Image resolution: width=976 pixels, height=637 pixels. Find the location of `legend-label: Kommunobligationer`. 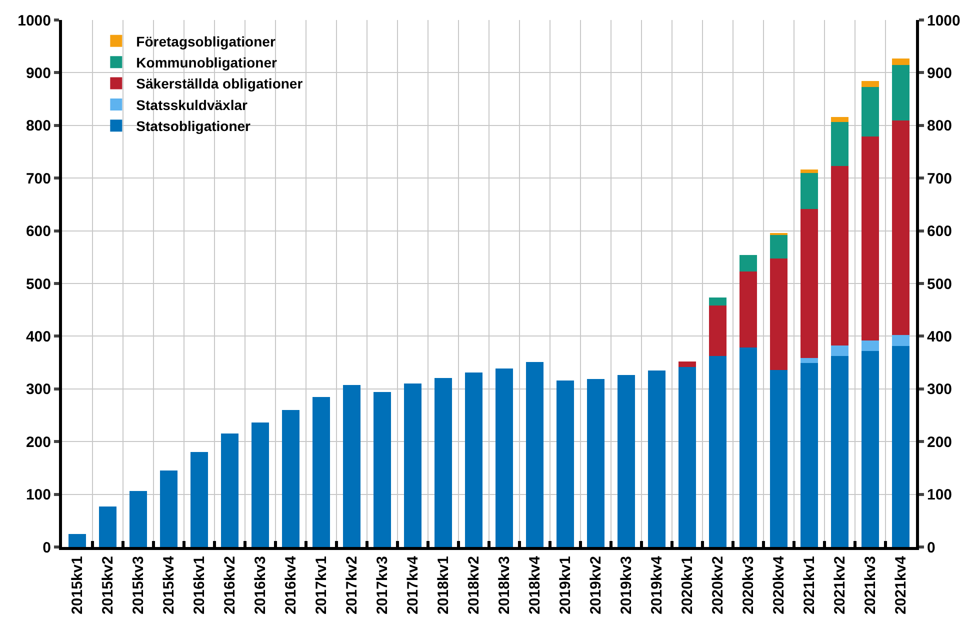

legend-label: Kommunobligationer is located at coordinates (207, 62).